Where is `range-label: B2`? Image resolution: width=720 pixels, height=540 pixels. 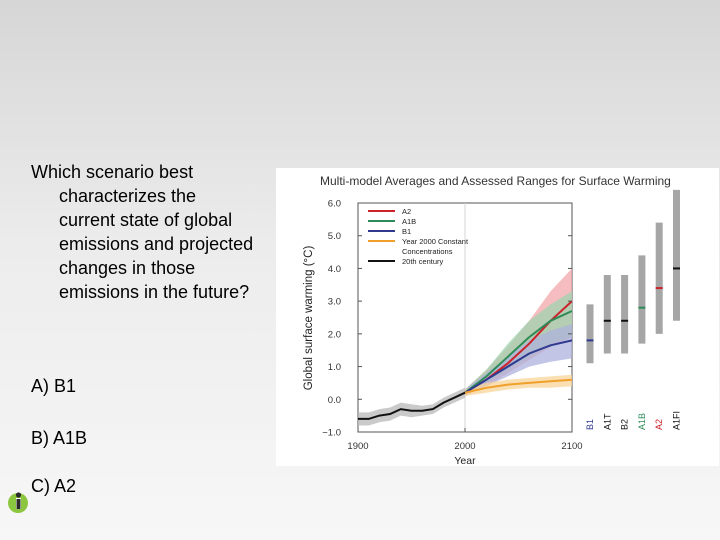
range-label: B2 is located at coordinates (625, 424).